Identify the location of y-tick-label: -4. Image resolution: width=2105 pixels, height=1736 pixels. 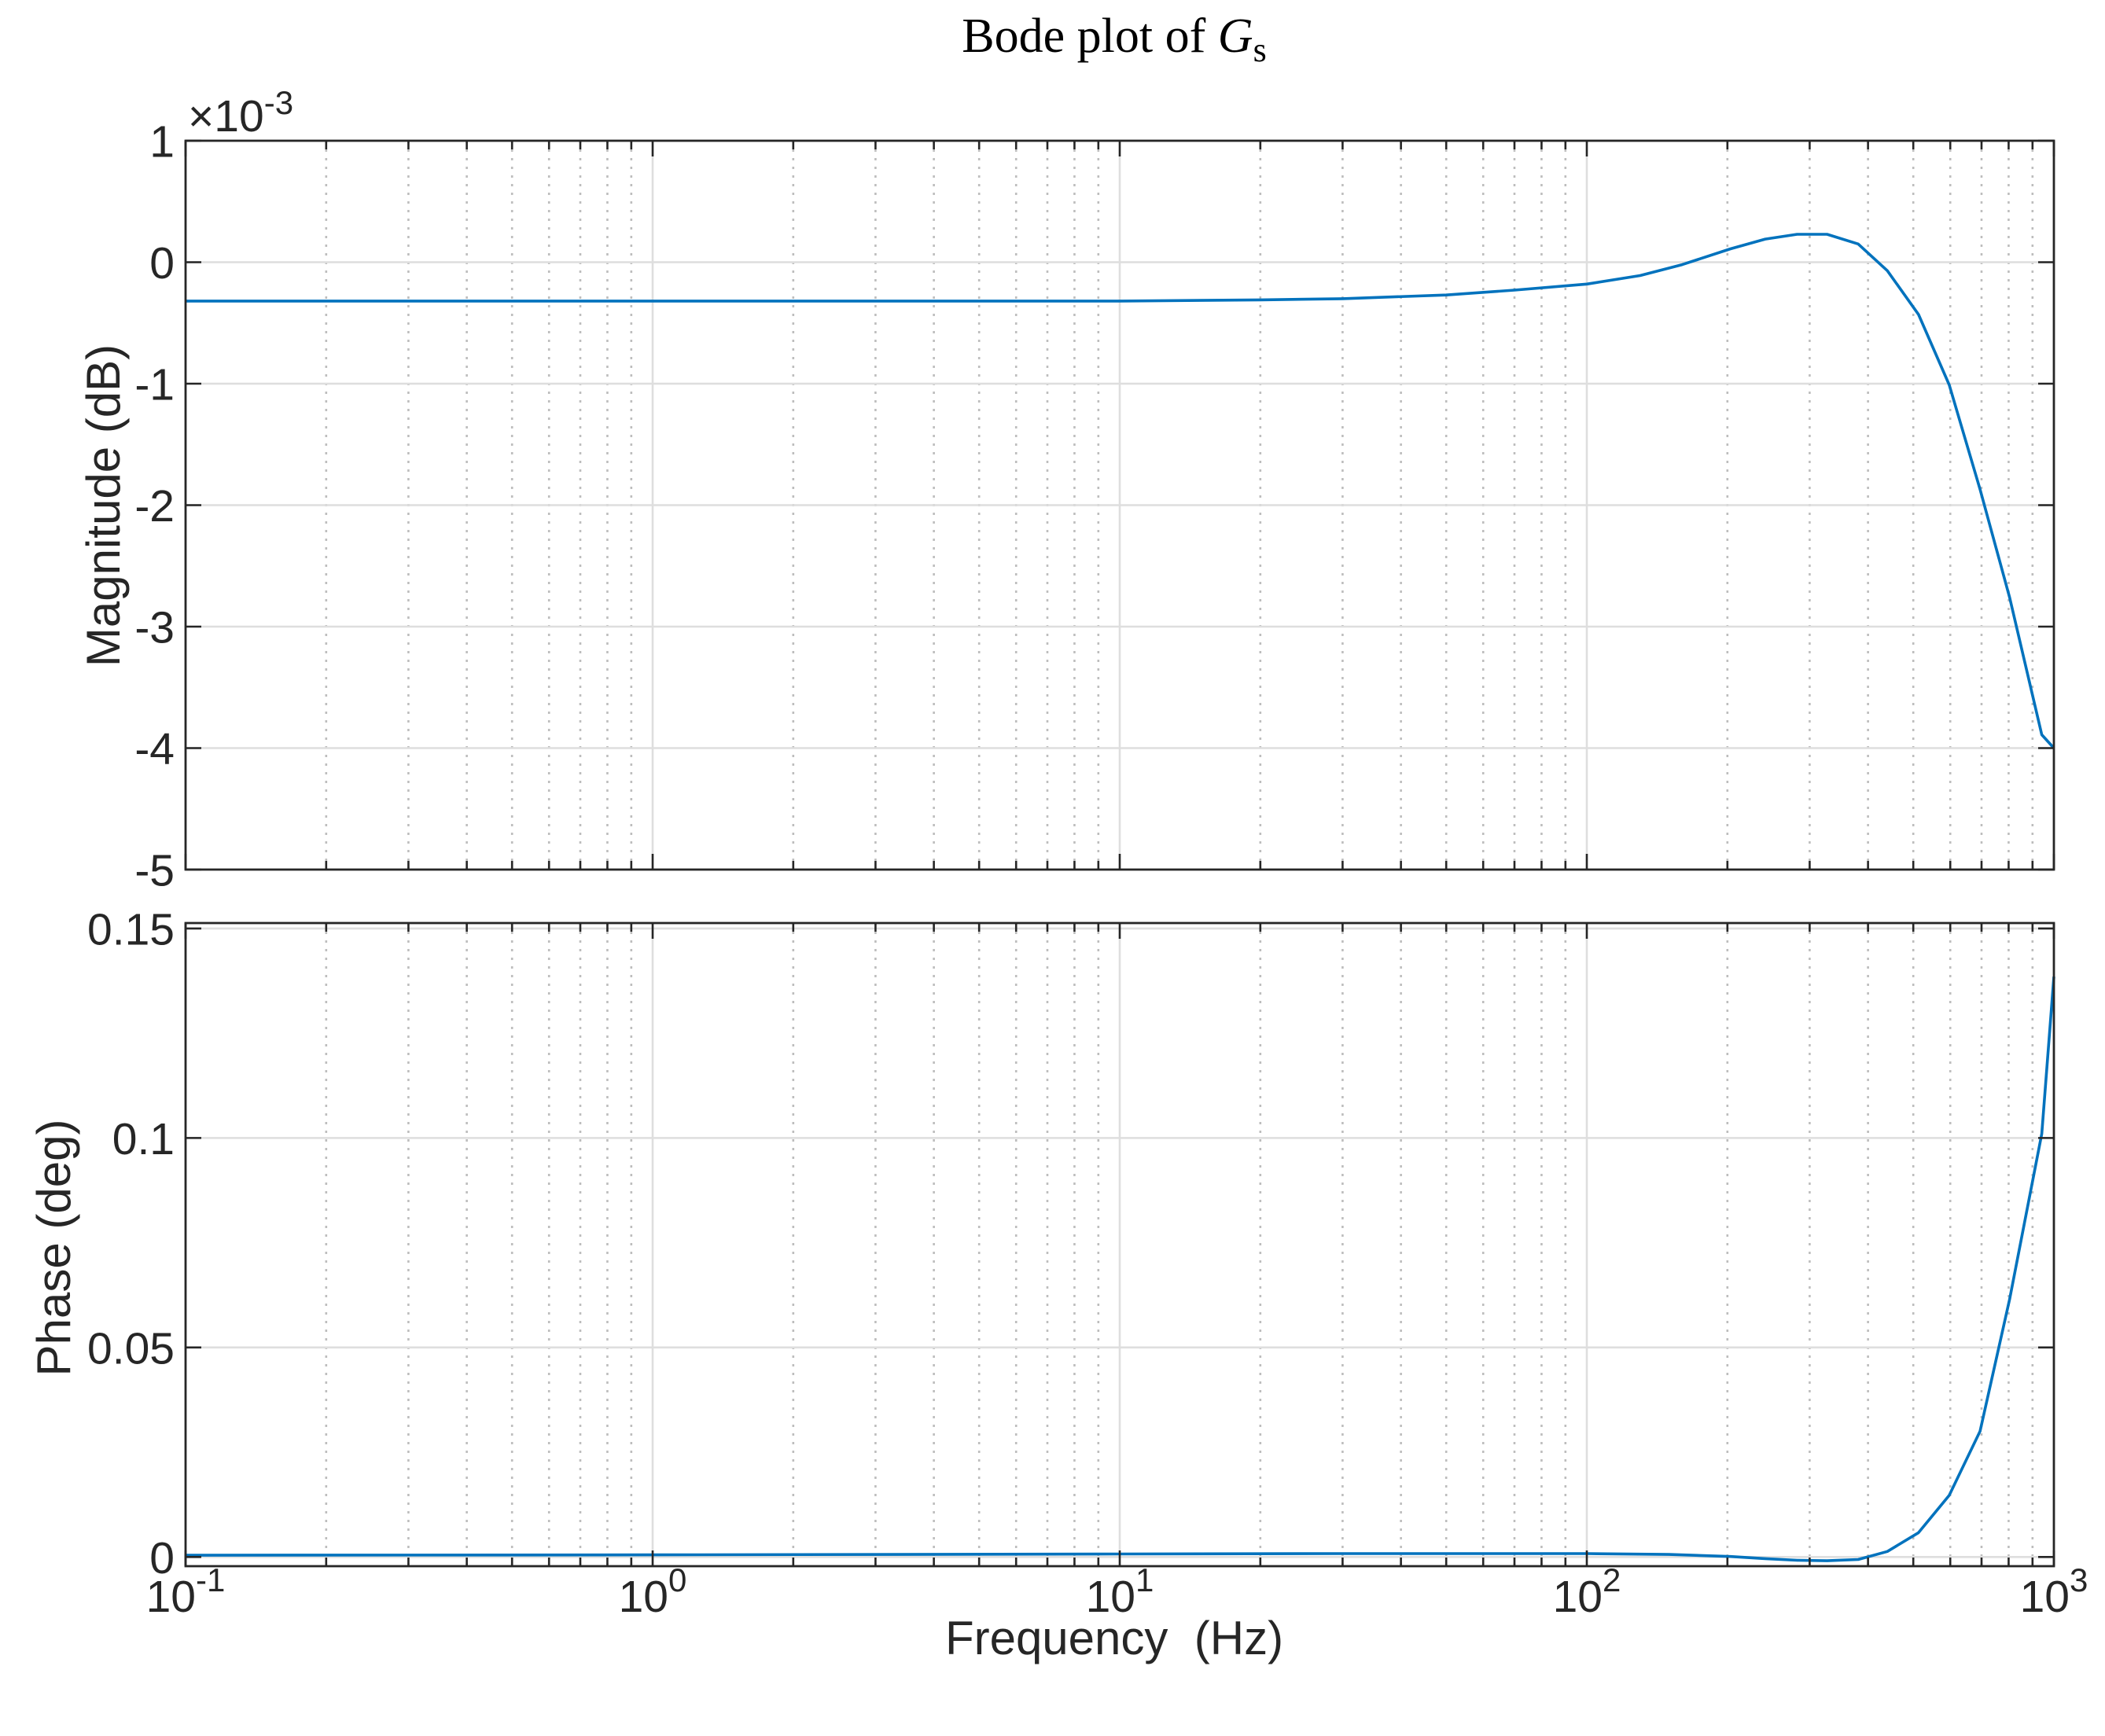
(154, 749).